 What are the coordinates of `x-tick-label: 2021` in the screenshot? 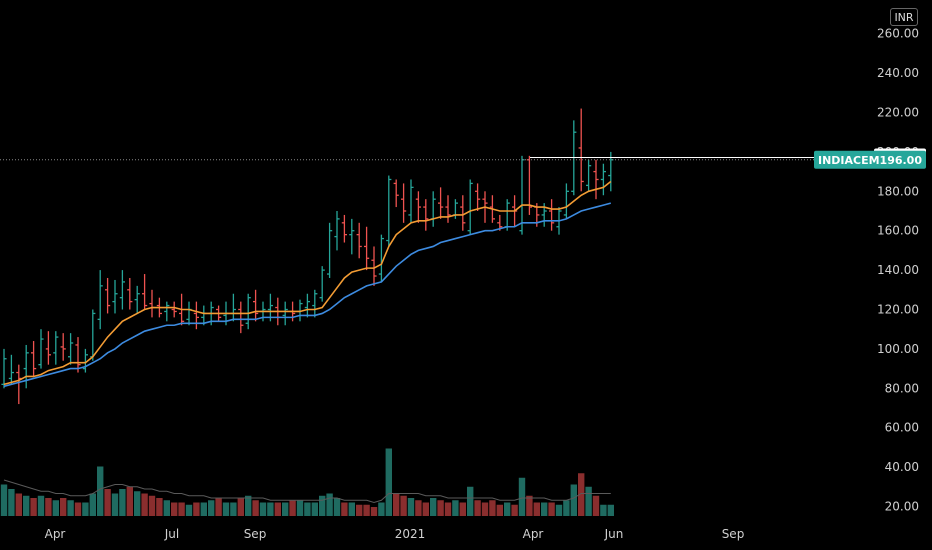 It's located at (410, 534).